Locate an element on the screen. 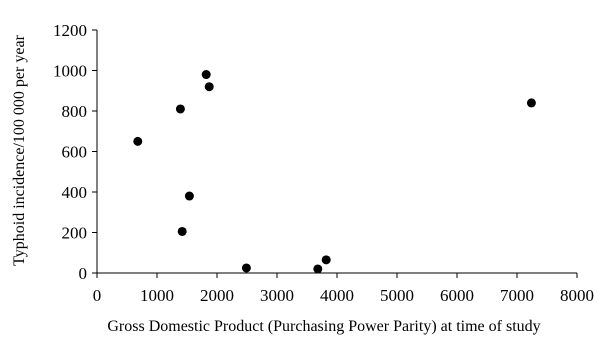 This screenshot has height=338, width=610. y-axis-ticks: 0 200 400 600 800 1000 1200 is located at coordinates (75, 152).